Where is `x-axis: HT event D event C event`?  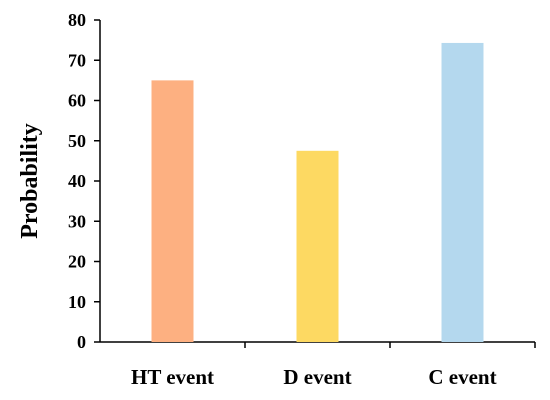 x-axis: HT event D event C event is located at coordinates (318, 365).